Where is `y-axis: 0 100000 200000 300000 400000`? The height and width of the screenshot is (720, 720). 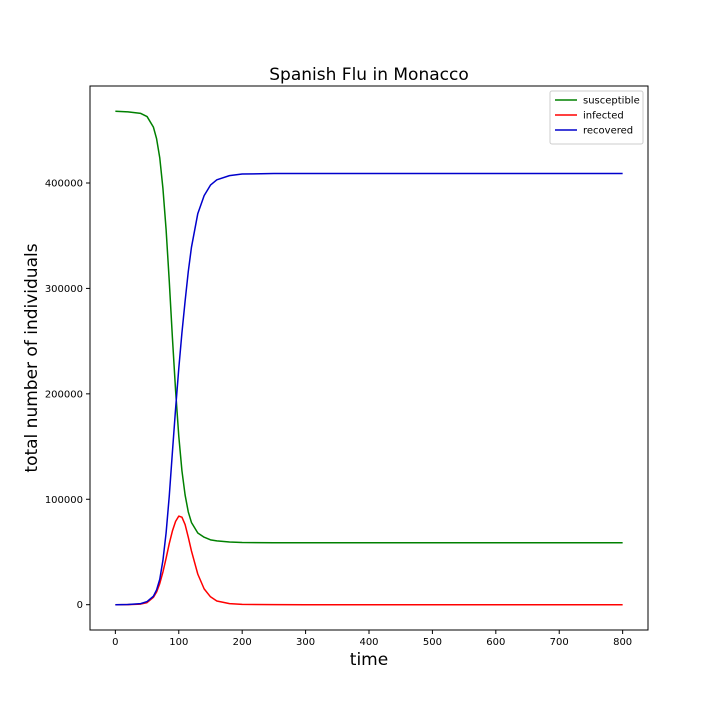 y-axis: 0 100000 200000 300000 400000 is located at coordinates (67, 394).